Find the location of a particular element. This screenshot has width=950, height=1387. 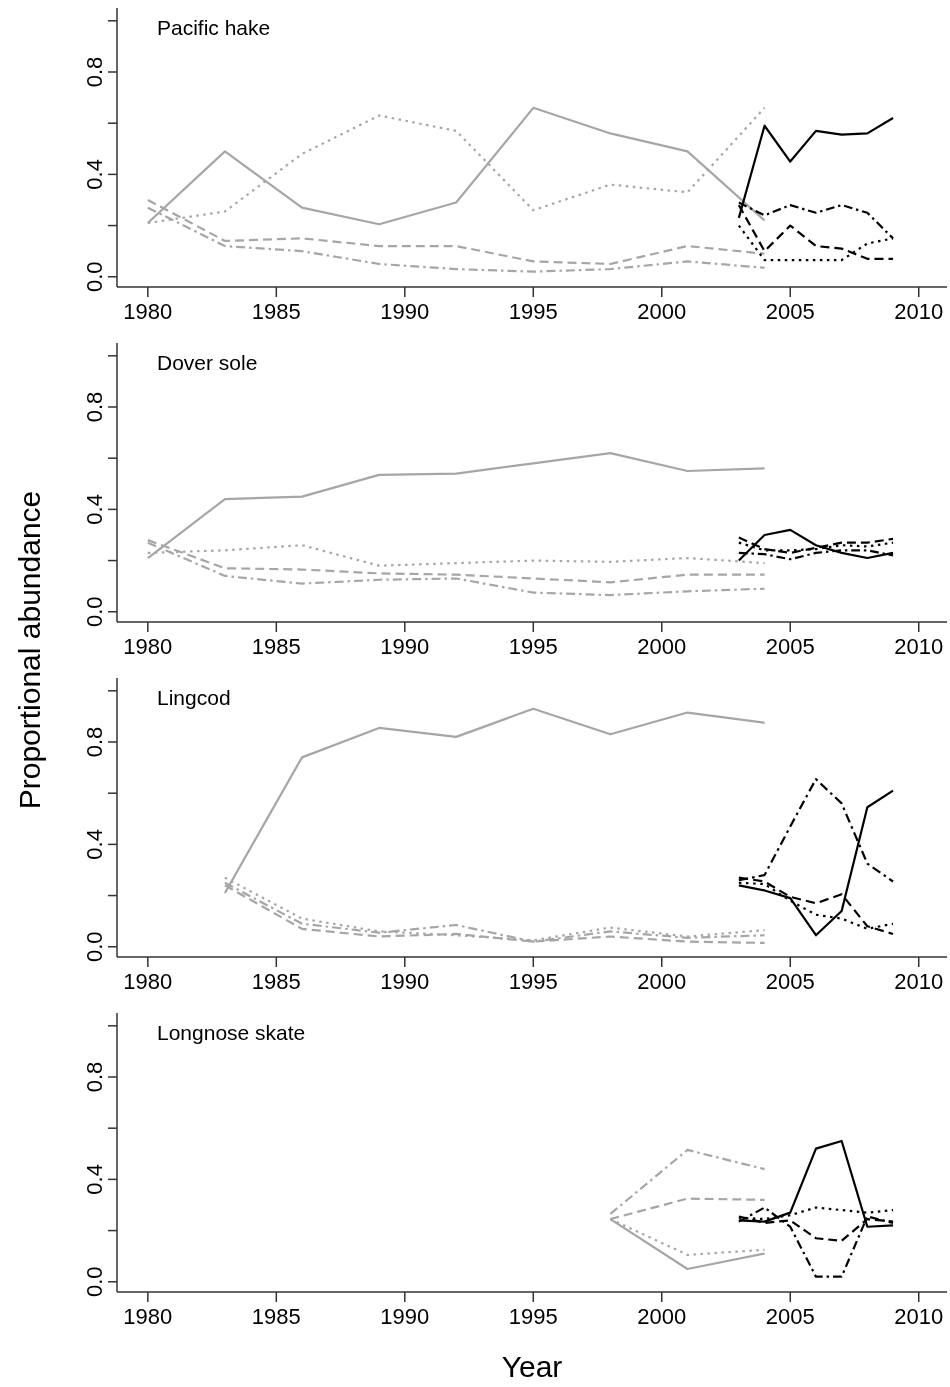

chart-title: Pacific hake is located at coordinates (214, 28).